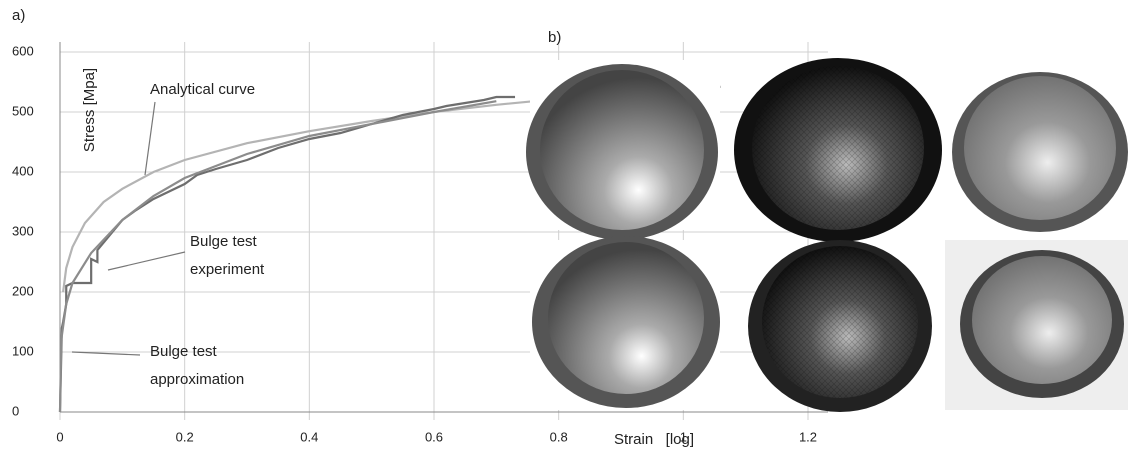  Describe the element at coordinates (808, 436) in the screenshot. I see `x-tick-label: 1.2` at that location.